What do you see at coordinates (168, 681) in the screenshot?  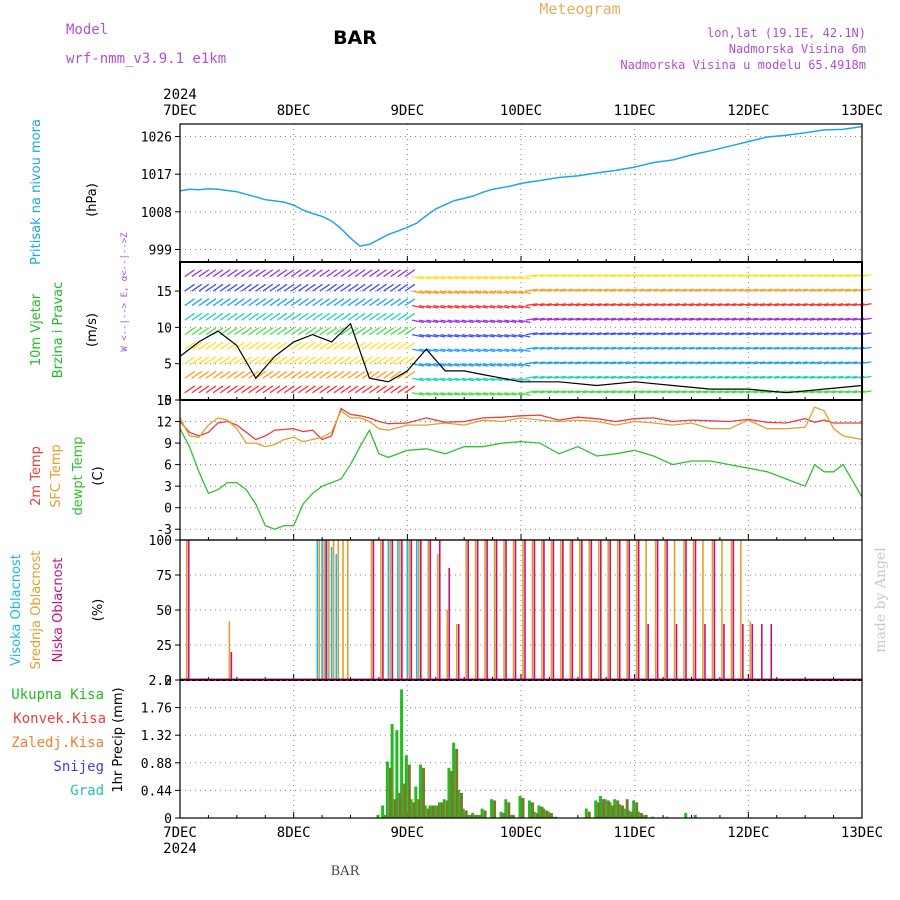 I see `y-tick-label: 0` at bounding box center [168, 681].